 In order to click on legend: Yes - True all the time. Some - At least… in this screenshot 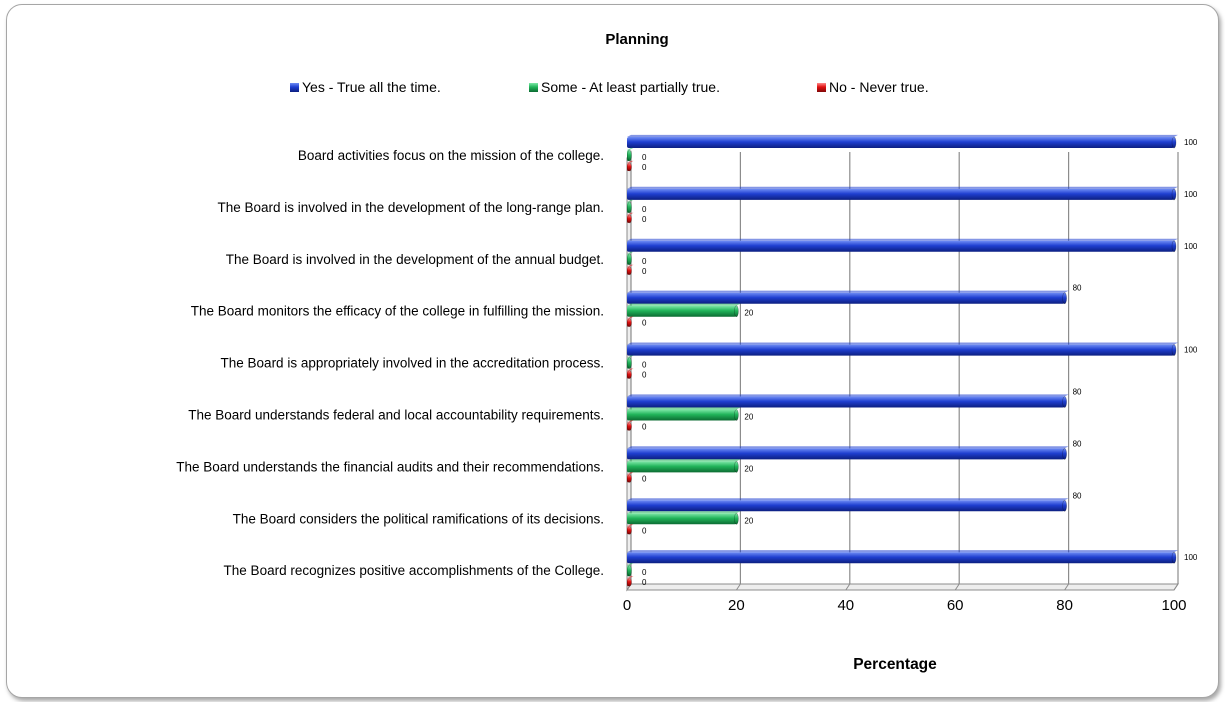, I will do `click(609, 87)`.